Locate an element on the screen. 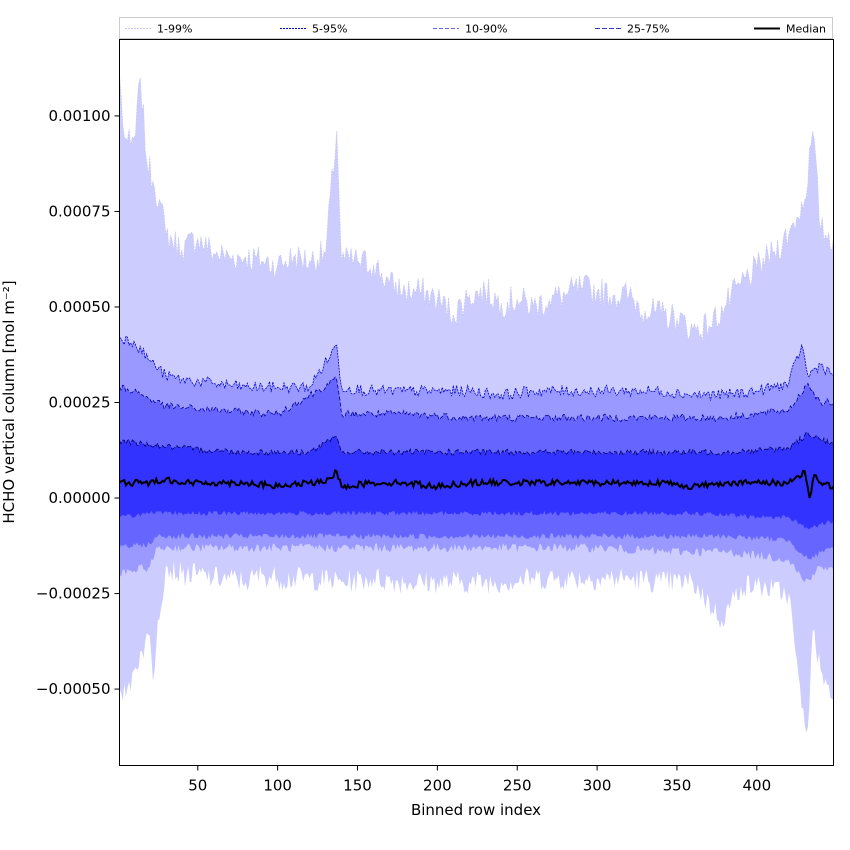 This screenshot has height=850, width=850. legend-label: Median is located at coordinates (806, 29).